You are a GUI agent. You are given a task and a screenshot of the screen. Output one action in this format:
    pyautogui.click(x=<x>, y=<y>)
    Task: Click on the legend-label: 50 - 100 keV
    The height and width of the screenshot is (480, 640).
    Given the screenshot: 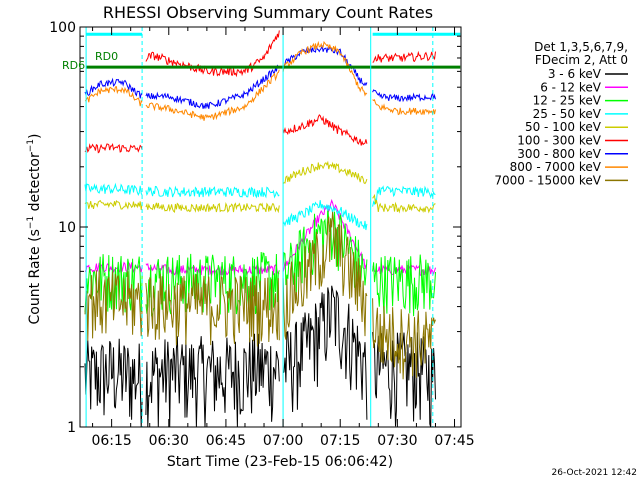 What is the action you would take?
    pyautogui.click(x=563, y=127)
    